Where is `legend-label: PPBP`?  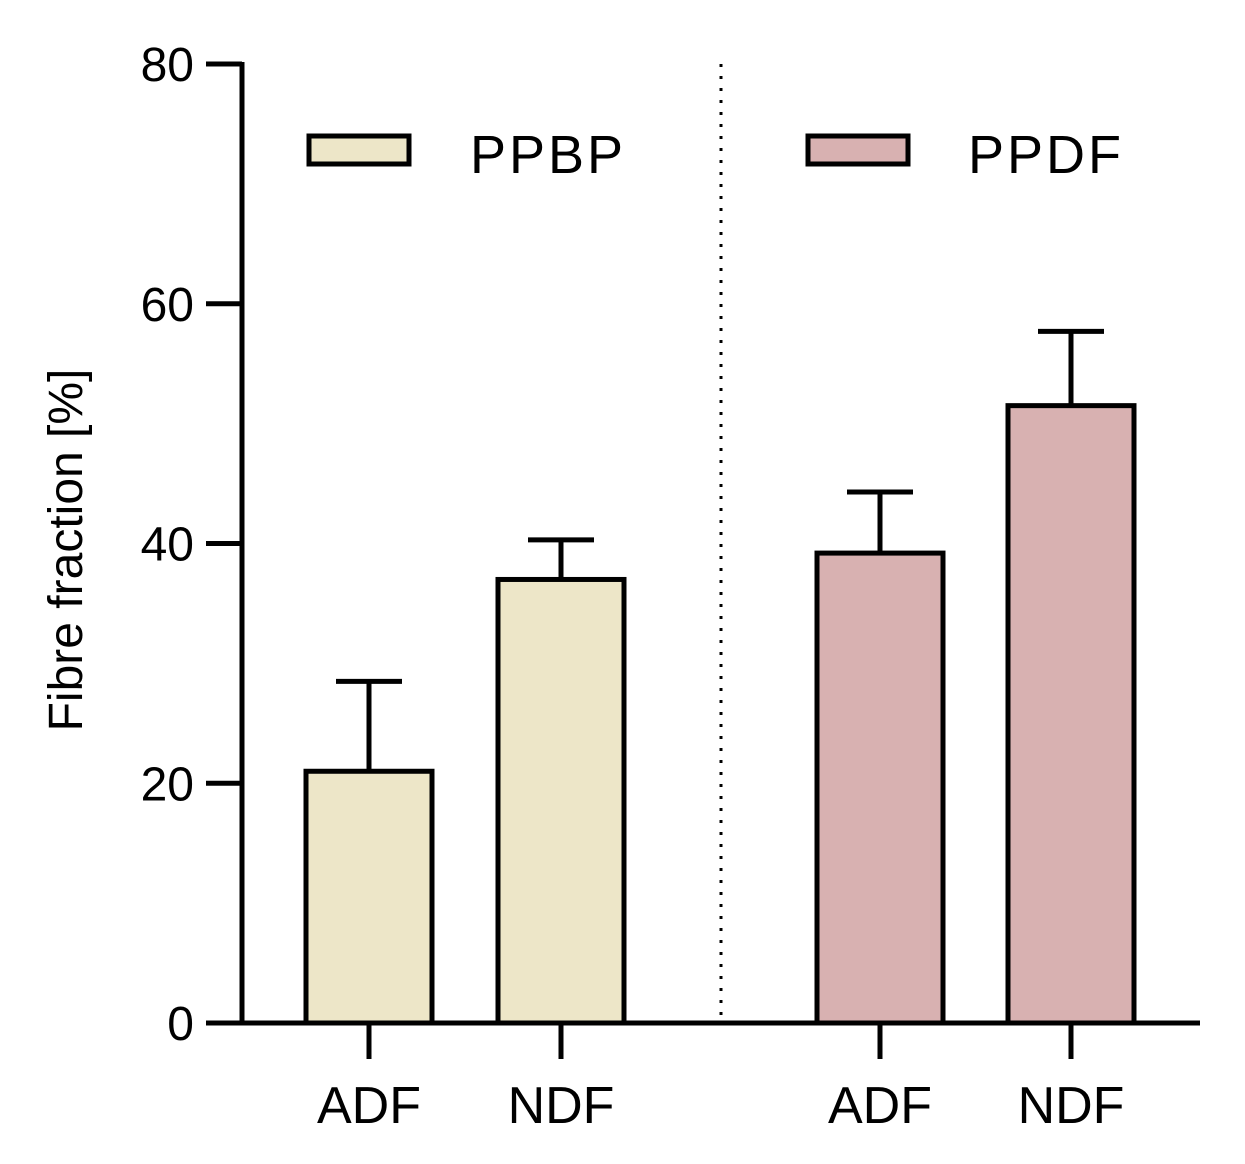
legend-label: PPBP is located at coordinates (548, 155).